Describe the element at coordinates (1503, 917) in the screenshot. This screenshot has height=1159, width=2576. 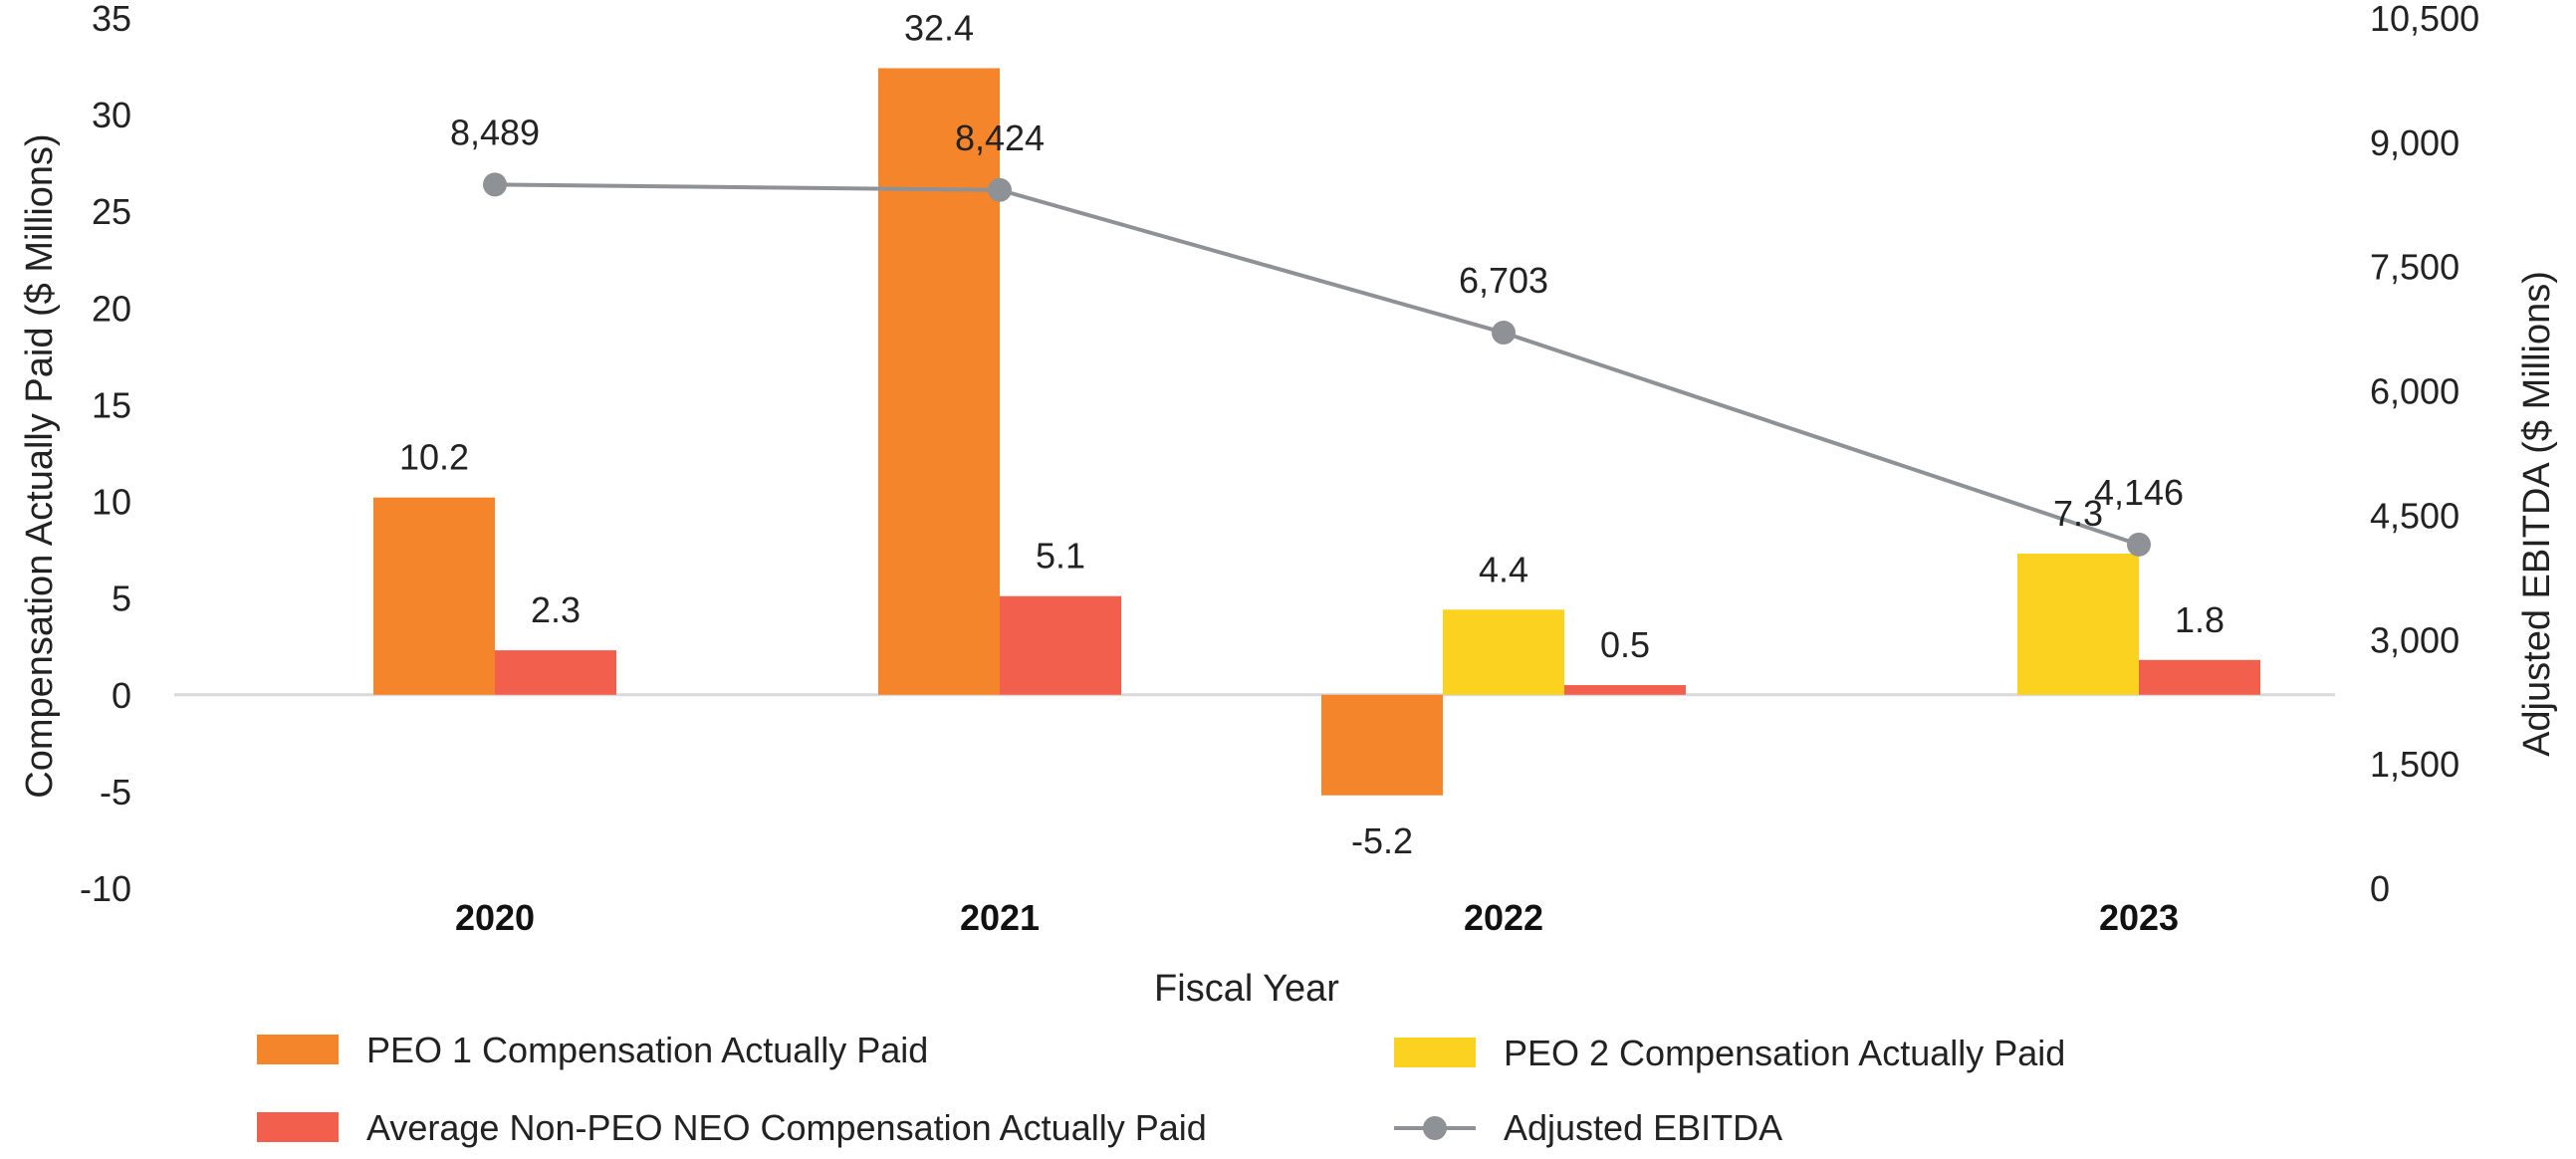
I see `category-label: 2022` at that location.